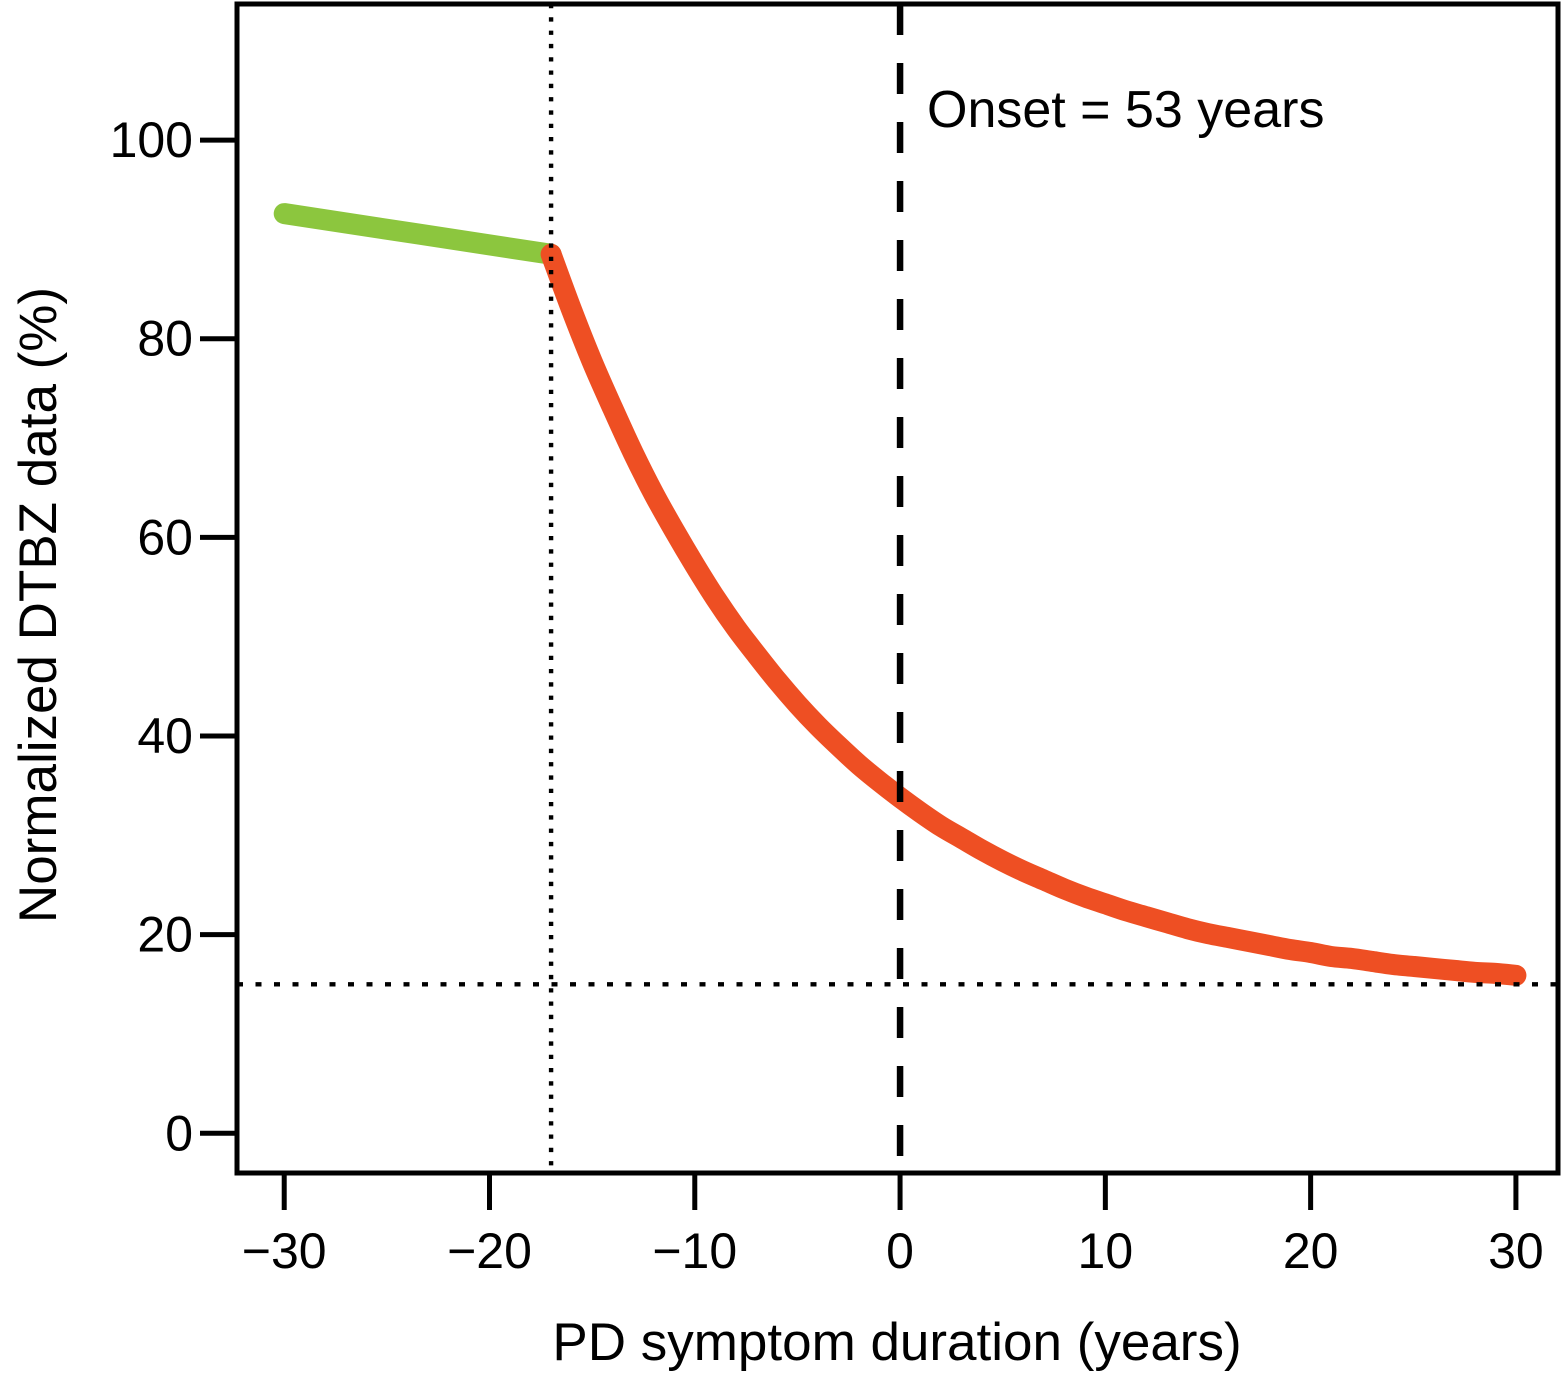 The height and width of the screenshot is (1376, 1561). Describe the element at coordinates (900, 1251) in the screenshot. I see `x-tick-label: 0` at that location.